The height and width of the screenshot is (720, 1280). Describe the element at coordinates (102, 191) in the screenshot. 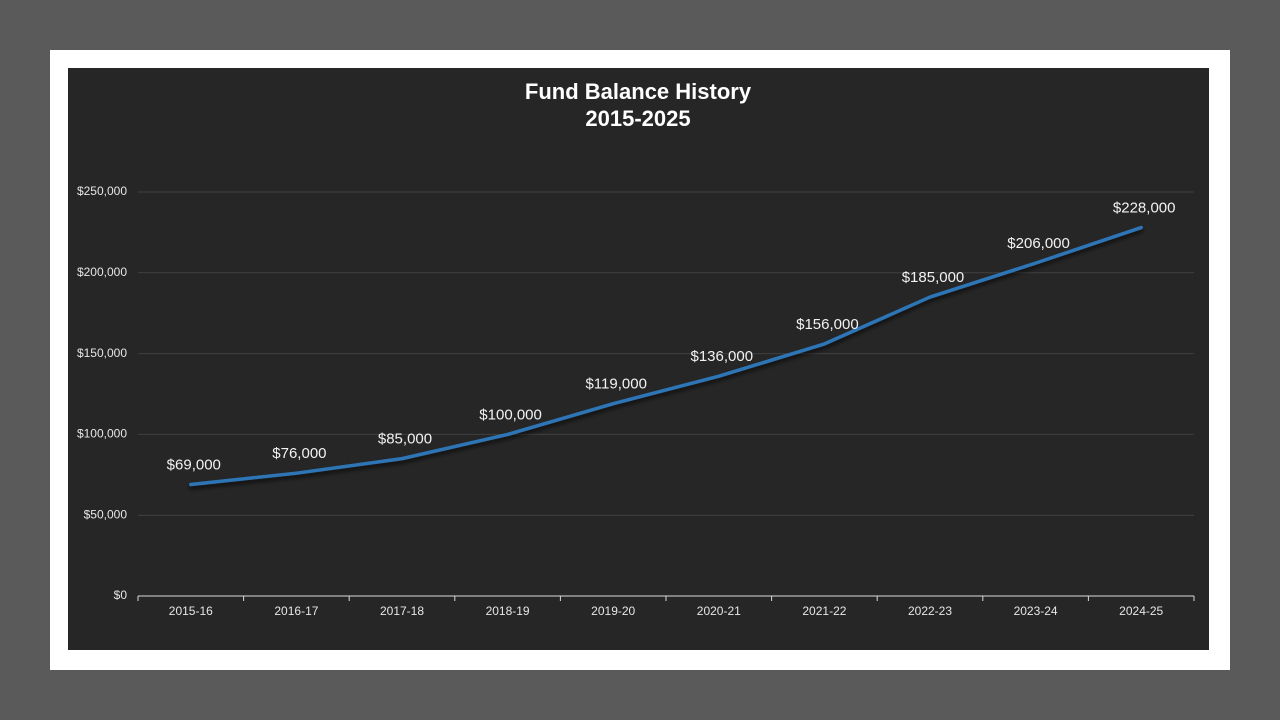

I see `y-tick-label: $250,000` at that location.